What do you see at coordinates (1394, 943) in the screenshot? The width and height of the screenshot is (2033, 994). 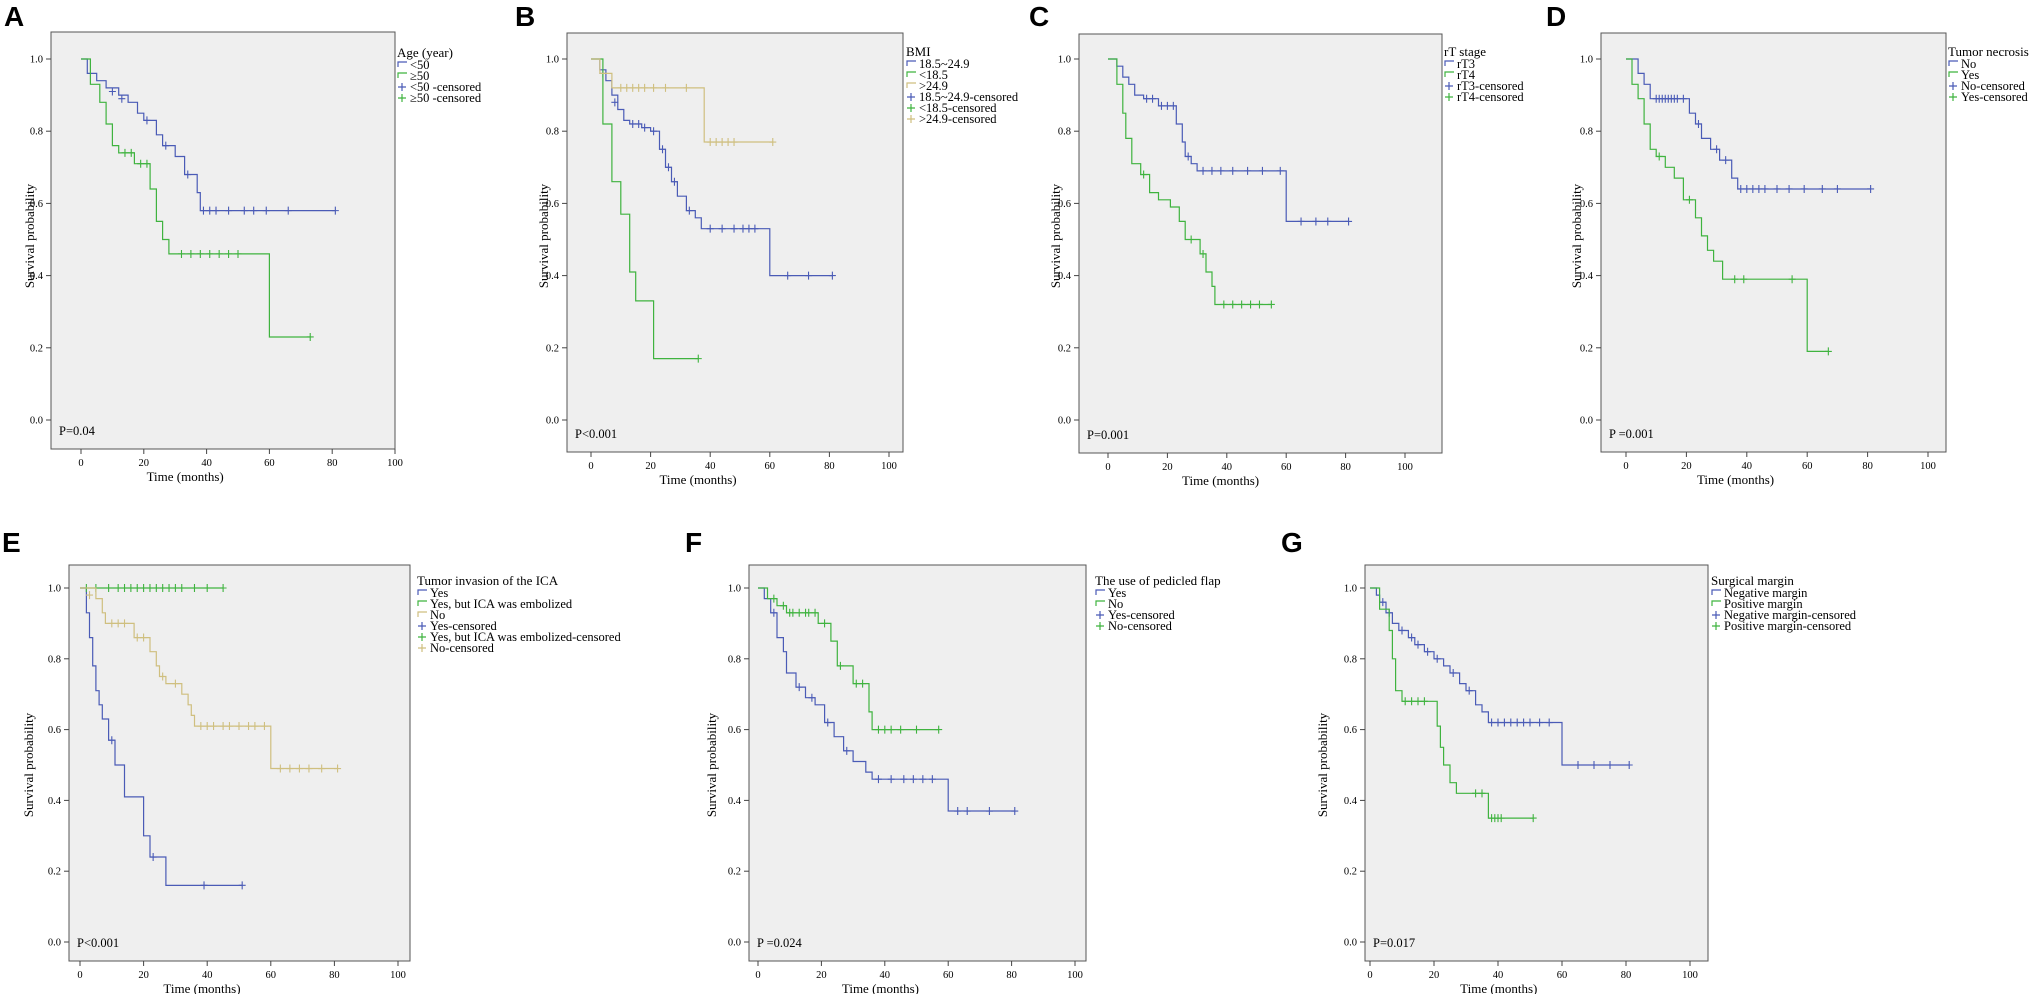 I see `p-value: P=0.017` at bounding box center [1394, 943].